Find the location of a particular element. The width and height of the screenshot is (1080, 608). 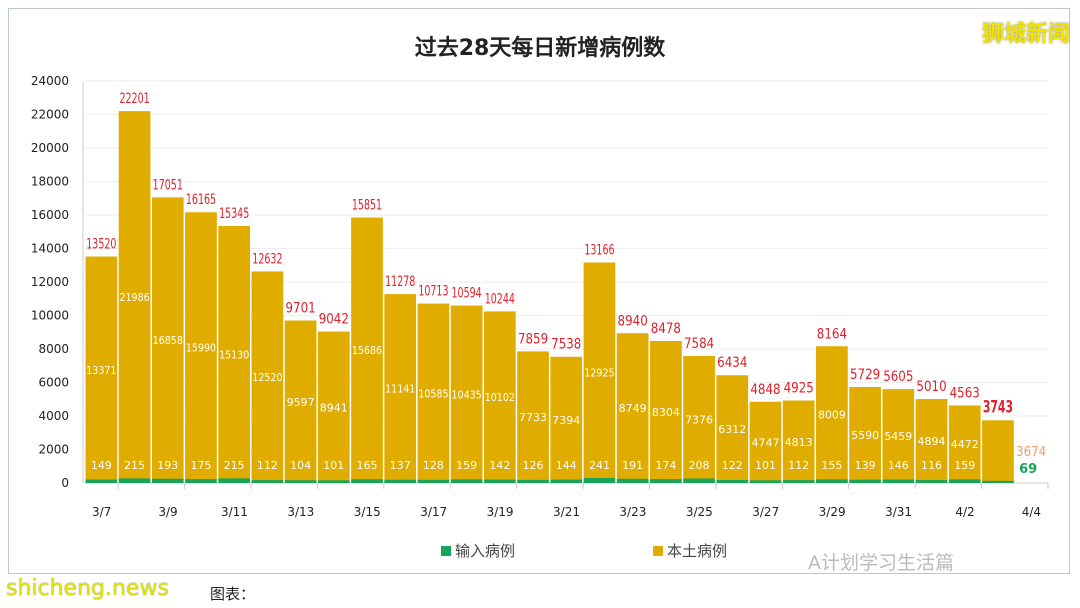

imported-label: 215 is located at coordinates (234, 465).